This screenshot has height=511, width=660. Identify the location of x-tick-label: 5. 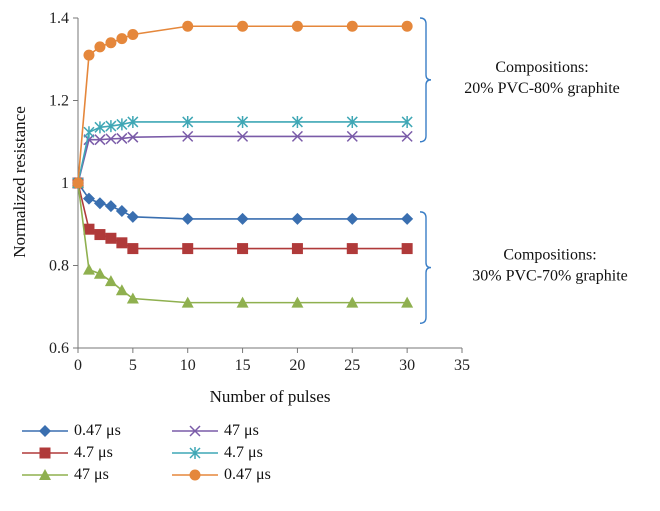
(133, 365).